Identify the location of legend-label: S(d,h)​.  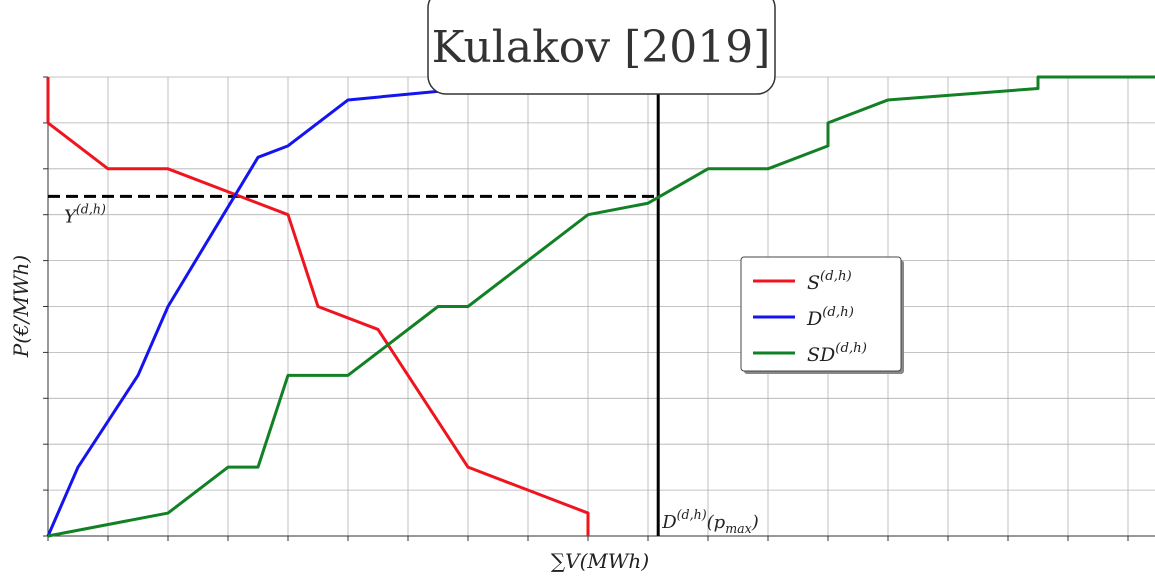
(829, 281).